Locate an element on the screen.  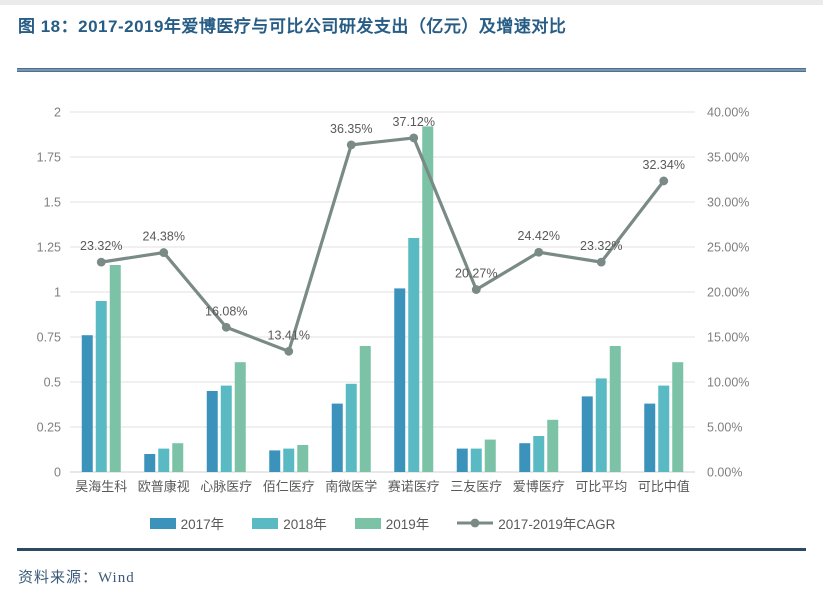
title-divider is located at coordinates (411, 70).